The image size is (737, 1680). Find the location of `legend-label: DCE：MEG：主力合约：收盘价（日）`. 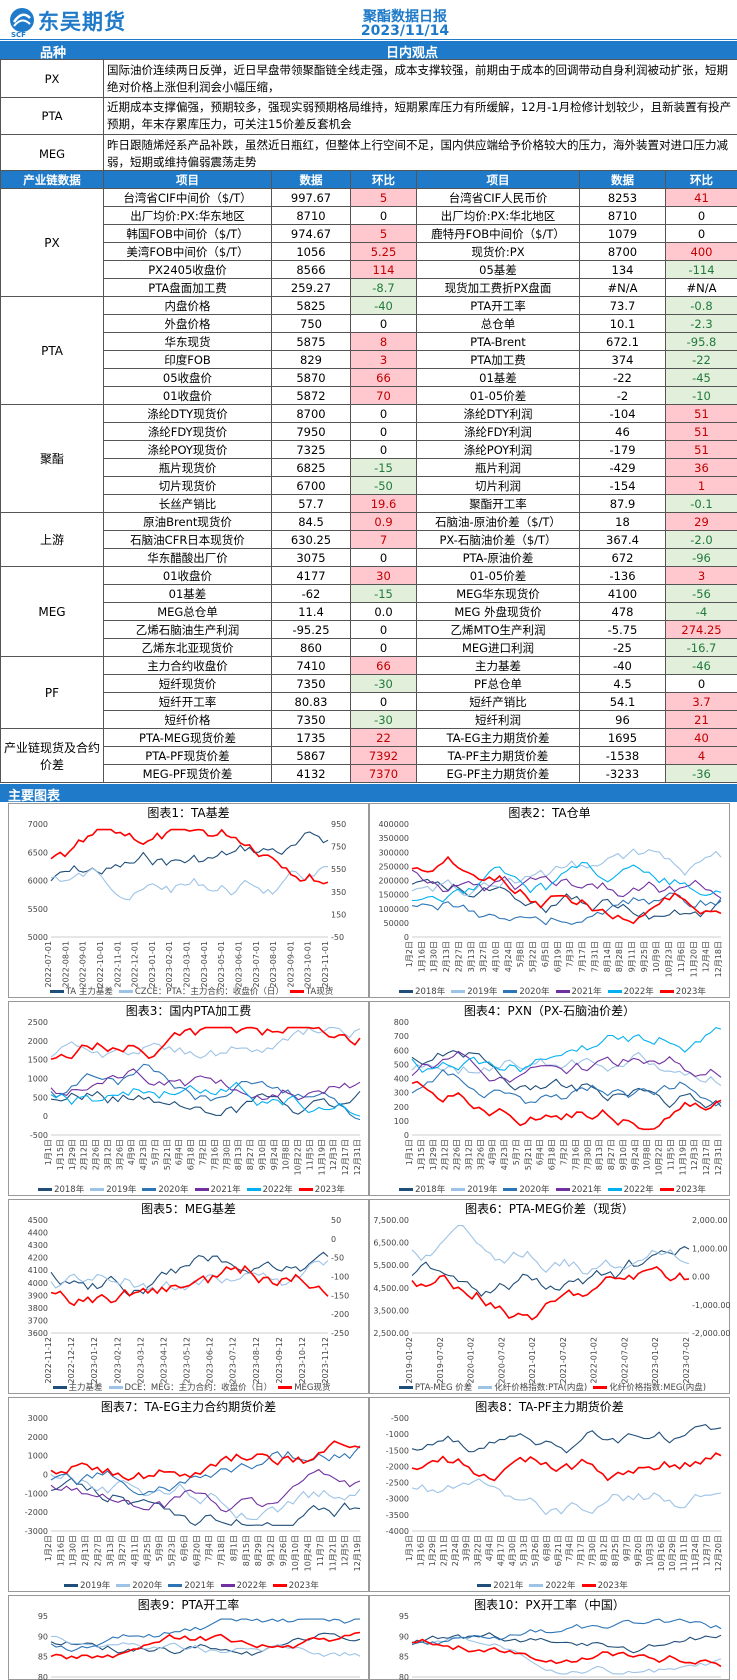

legend-label: DCE：MEG：主力合约：收盘价（日） is located at coordinates (198, 1388).